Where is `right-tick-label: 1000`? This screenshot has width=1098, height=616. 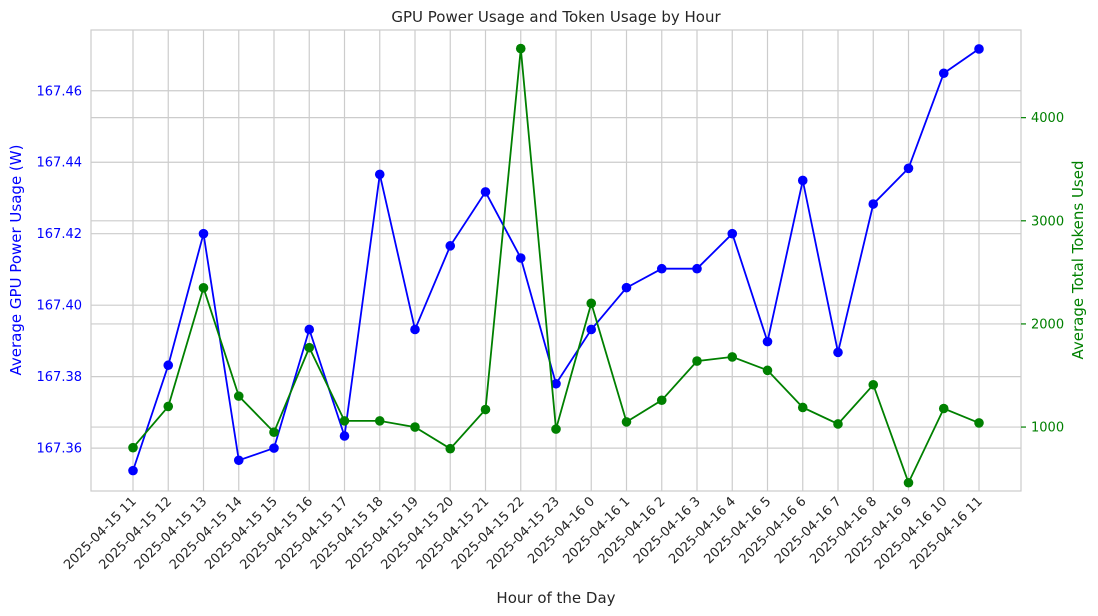 right-tick-label: 1000 is located at coordinates (1047, 428).